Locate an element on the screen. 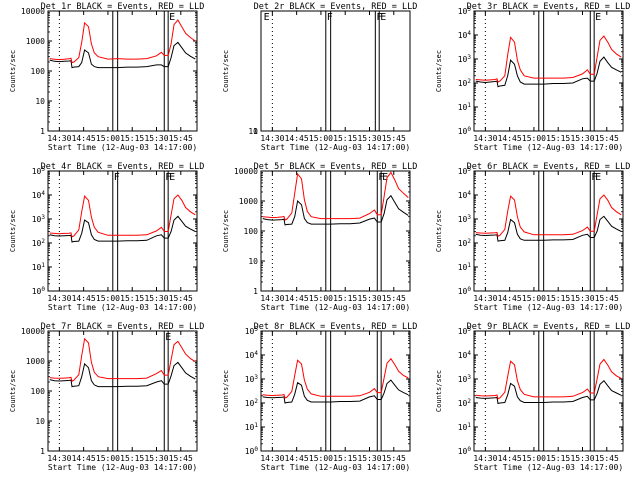 The width and height of the screenshot is (640, 480). chart-title: Det 3r BLACK = Events, RED = LLD is located at coordinates (549, 7).